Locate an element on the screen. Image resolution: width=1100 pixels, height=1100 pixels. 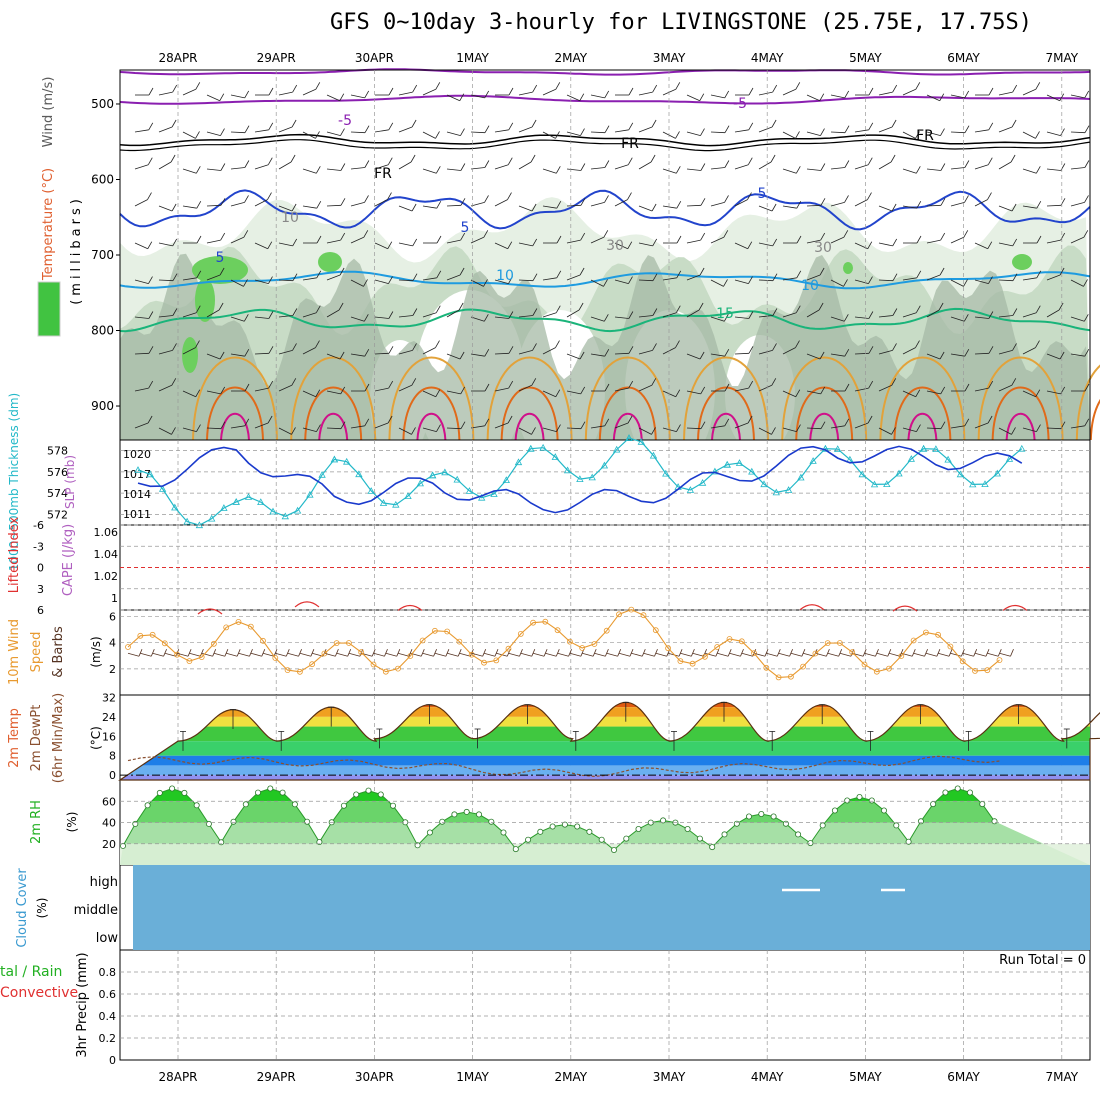
cloud-level-label: low is located at coordinates (107, 938).